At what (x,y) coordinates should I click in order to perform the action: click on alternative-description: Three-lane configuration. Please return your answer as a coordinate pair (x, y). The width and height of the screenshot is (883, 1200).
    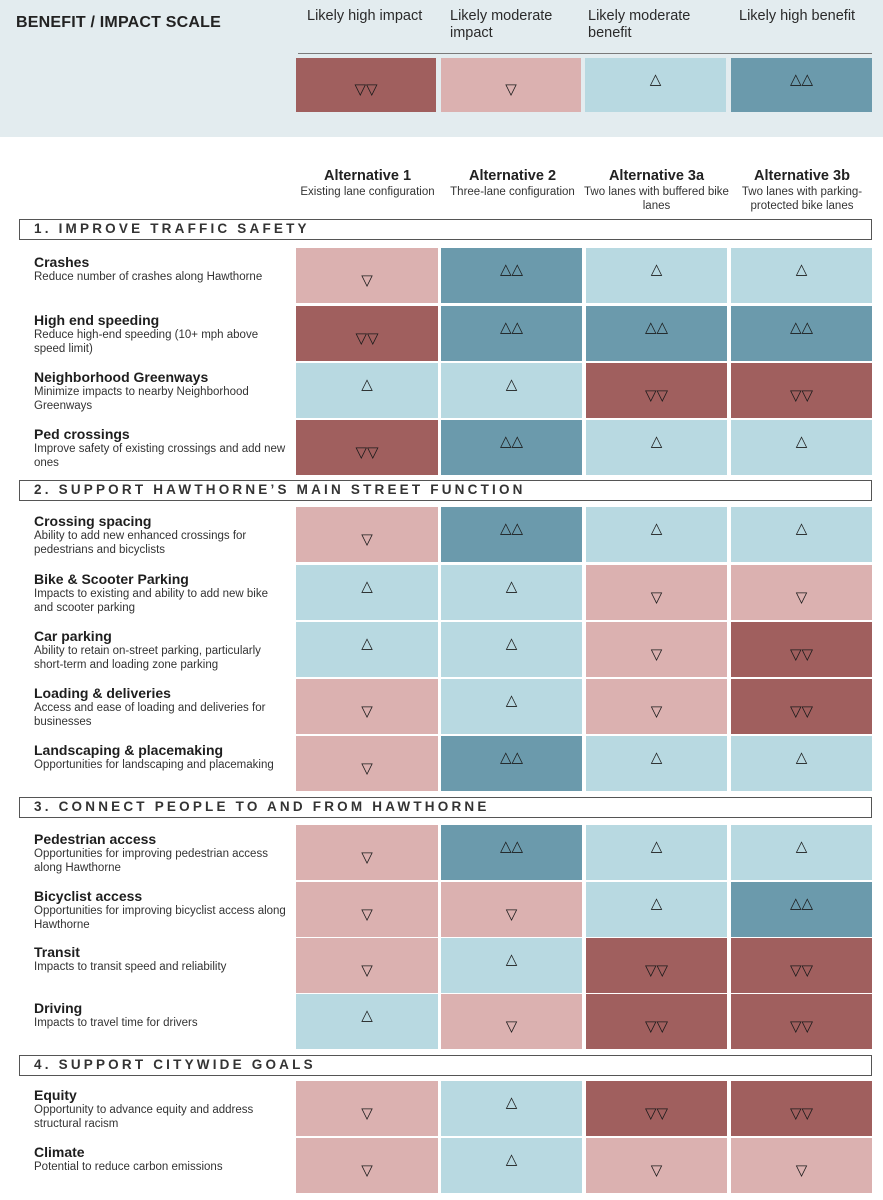
    Looking at the image, I should click on (512, 192).